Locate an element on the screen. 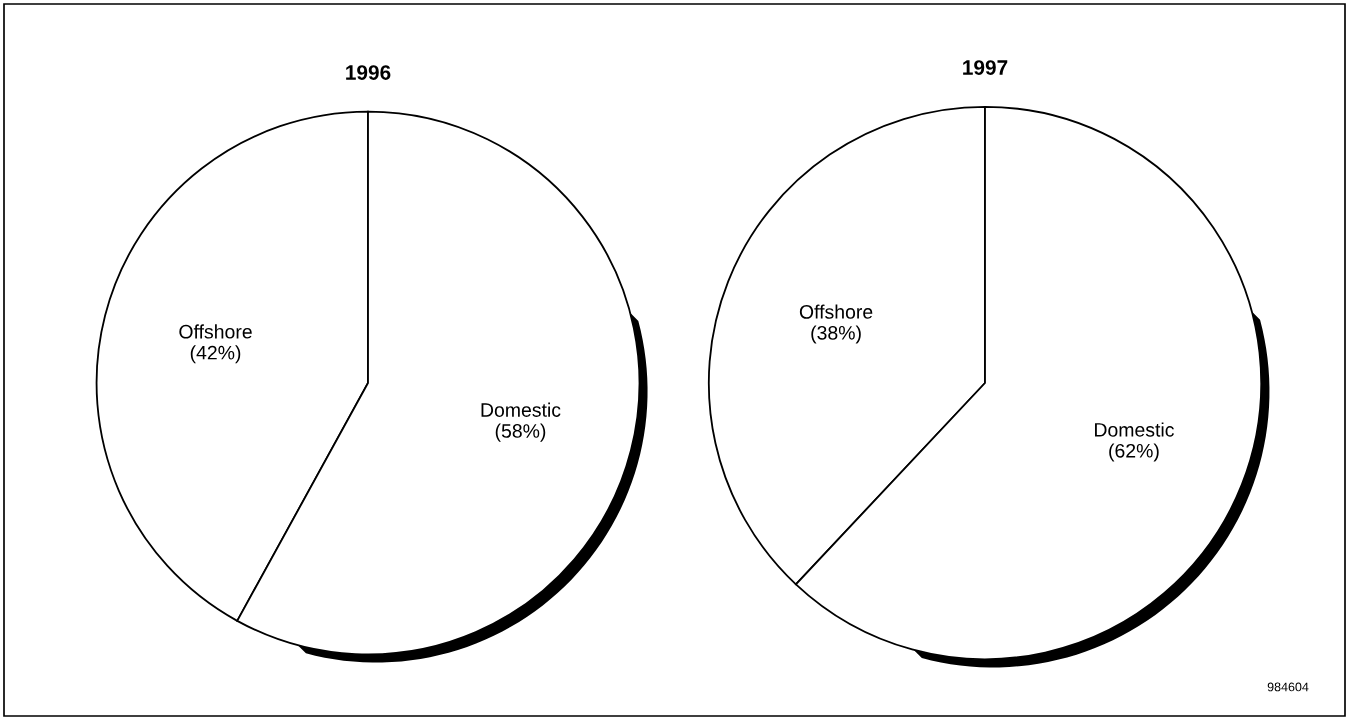  data-label: (58%) is located at coordinates (520, 432).